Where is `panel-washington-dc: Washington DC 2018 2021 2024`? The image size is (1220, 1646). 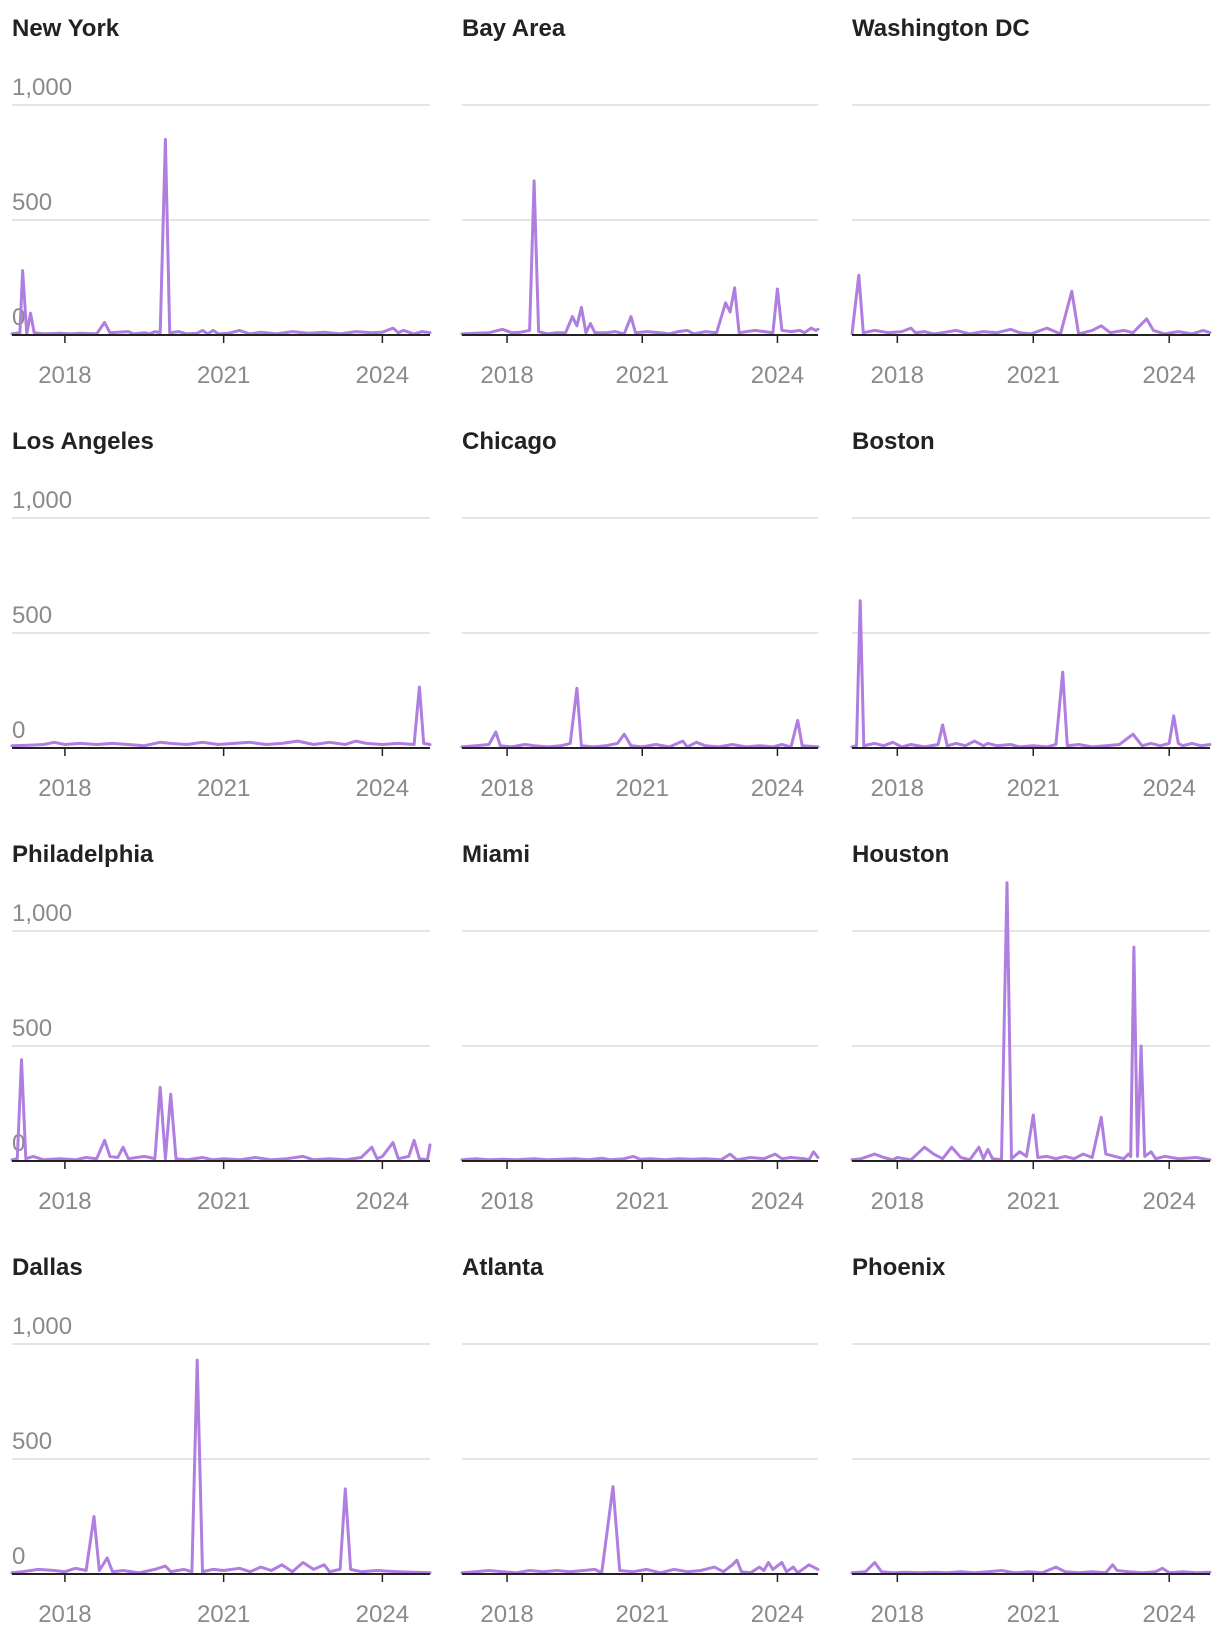
panel-washington-dc: Washington DC 2018 2021 2024 is located at coordinates (1031, 202).